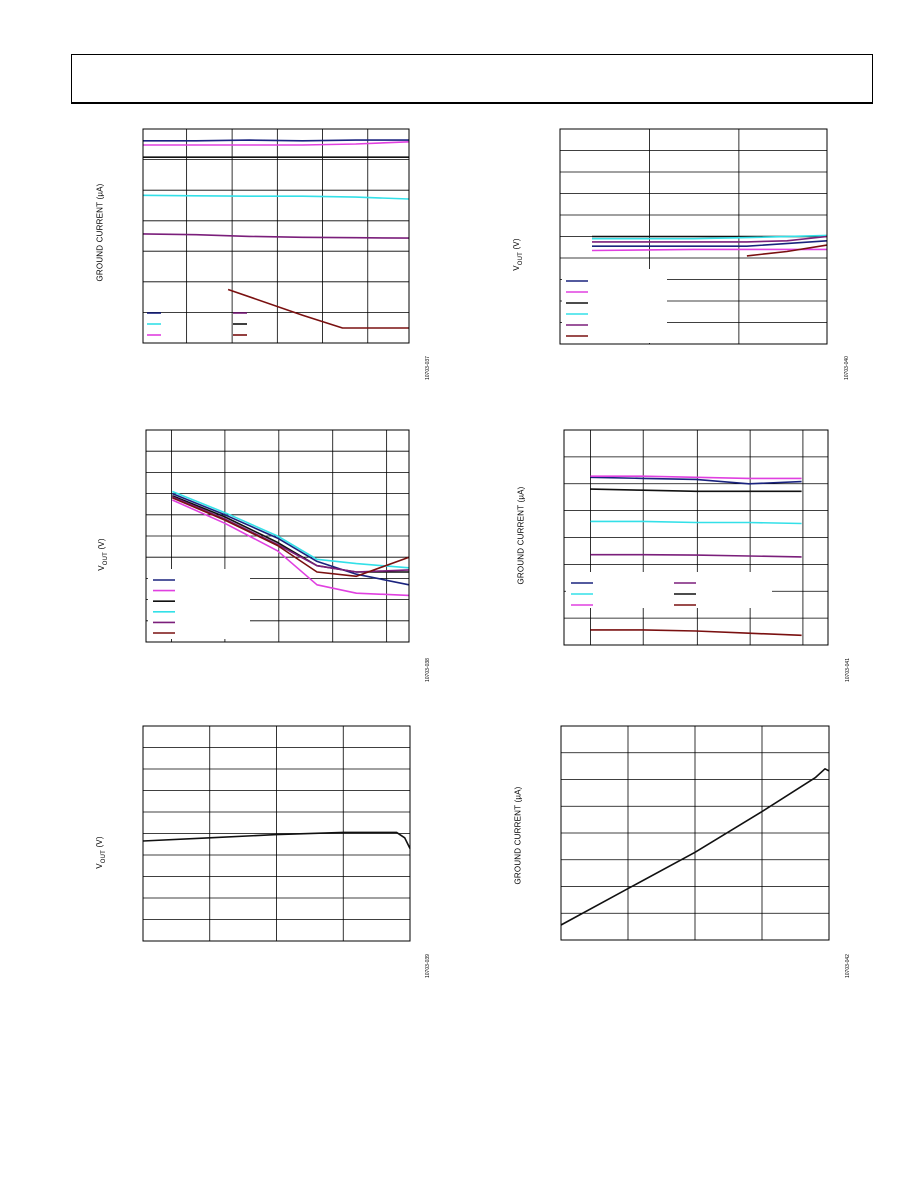 This screenshot has width=918, height=1188. What do you see at coordinates (428, 966) in the screenshot?
I see `figure-id: 10703-039` at bounding box center [428, 966].